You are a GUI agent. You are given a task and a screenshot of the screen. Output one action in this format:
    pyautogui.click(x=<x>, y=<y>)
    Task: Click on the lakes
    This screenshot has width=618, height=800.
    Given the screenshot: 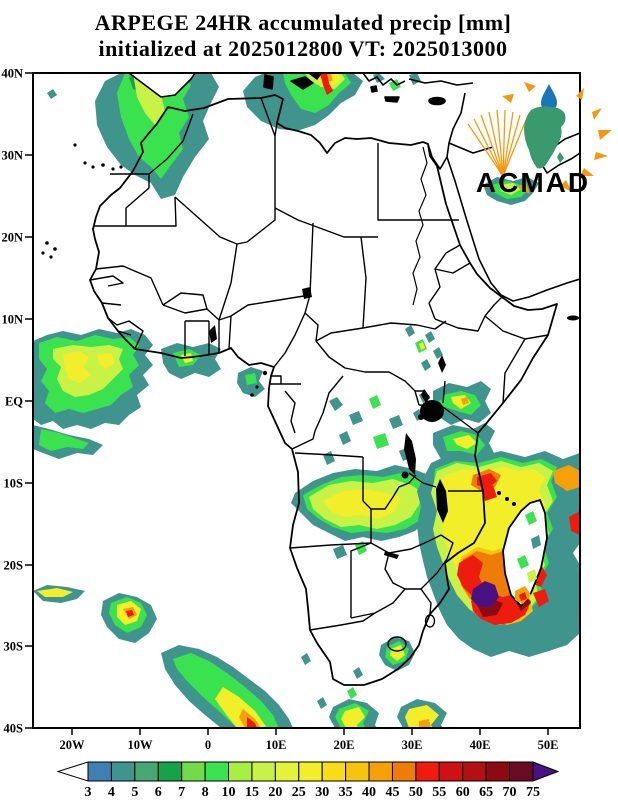 What is the action you would take?
    pyautogui.click(x=328, y=423)
    